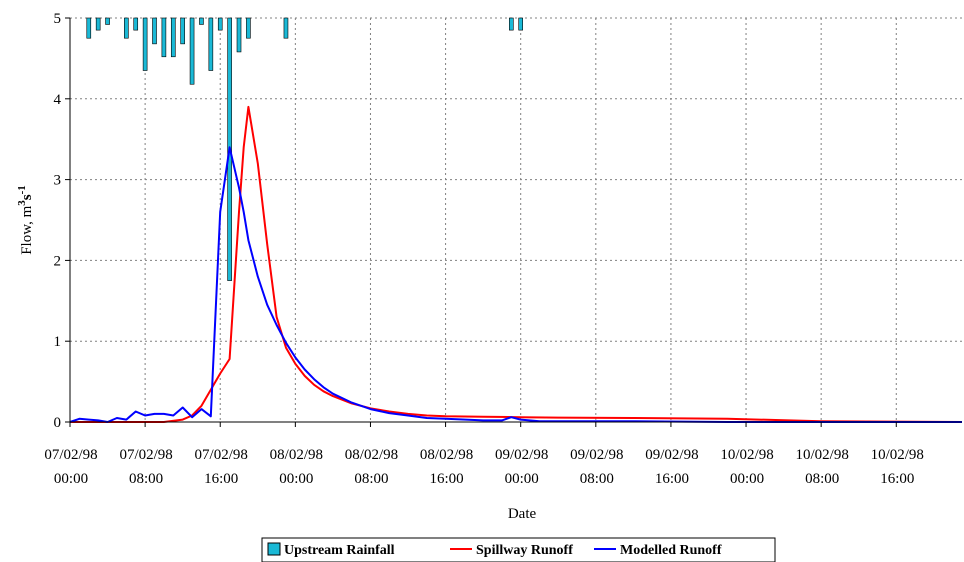  Describe the element at coordinates (145, 467) in the screenshot. I see `x-tick-label: 07/02/98 08:00` at that location.